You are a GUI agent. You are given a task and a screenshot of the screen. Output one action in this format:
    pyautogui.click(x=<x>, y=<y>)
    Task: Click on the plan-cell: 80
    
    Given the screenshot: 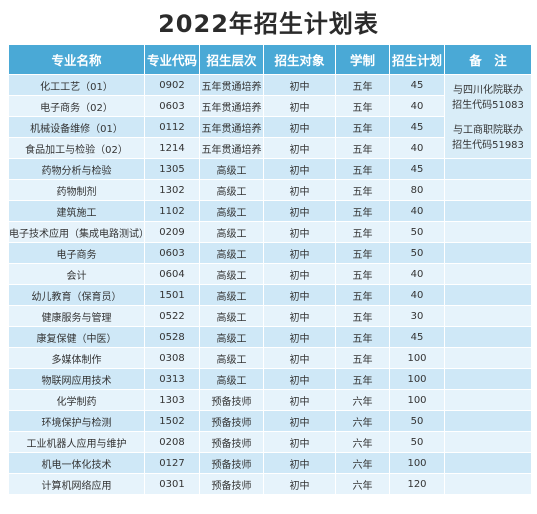 What is the action you would take?
    pyautogui.click(x=417, y=190)
    